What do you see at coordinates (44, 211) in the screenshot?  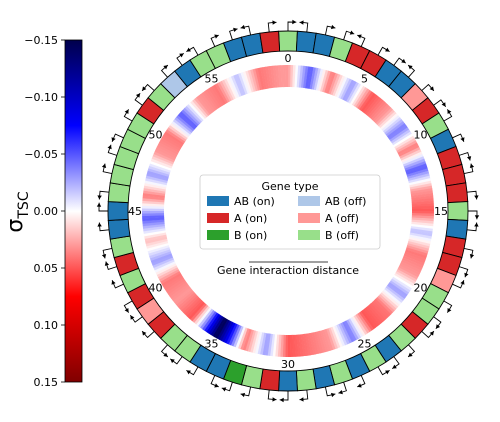 I see `colorbar-ticks: −0.15 −0.10 −0.05 0.00 0.05 0.10 0.15` at bounding box center [44, 211].